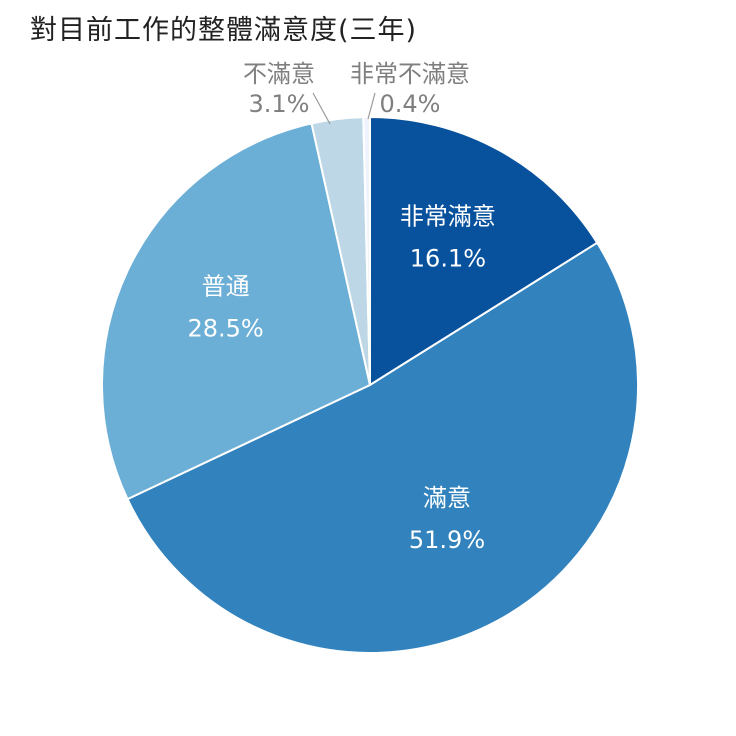 The image size is (736, 736). What do you see at coordinates (279, 74) in the screenshot?
I see `slice-label-4: 不滿意` at bounding box center [279, 74].